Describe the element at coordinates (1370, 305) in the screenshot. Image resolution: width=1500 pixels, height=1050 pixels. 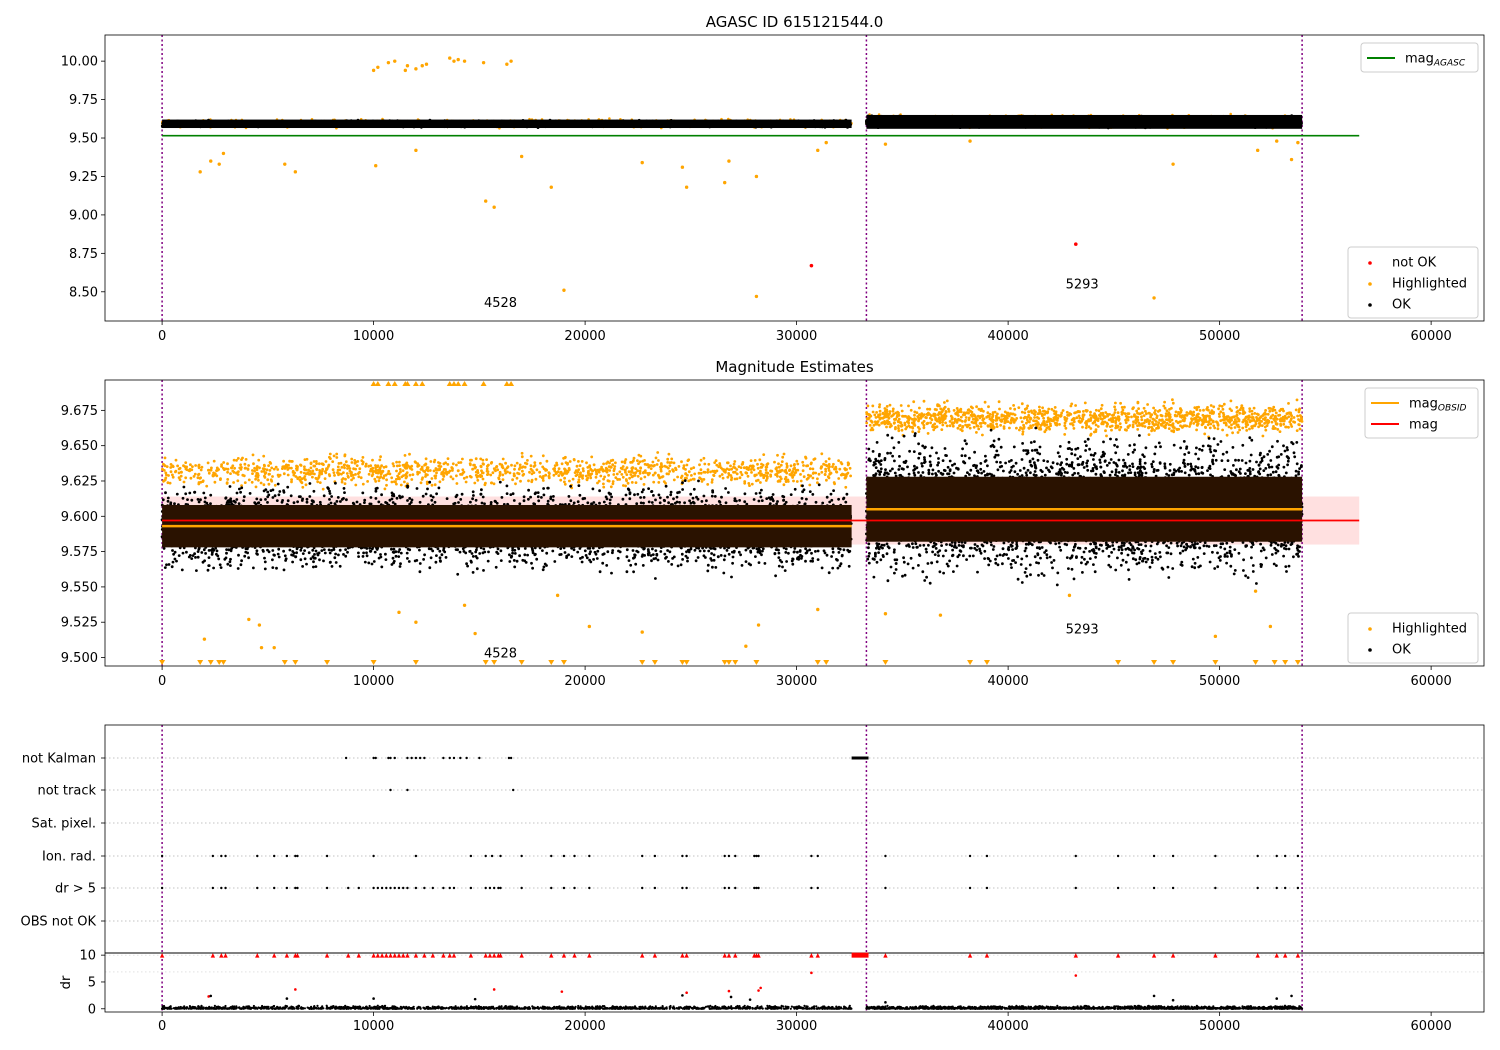
I see `legend-marker-swatch` at that location.